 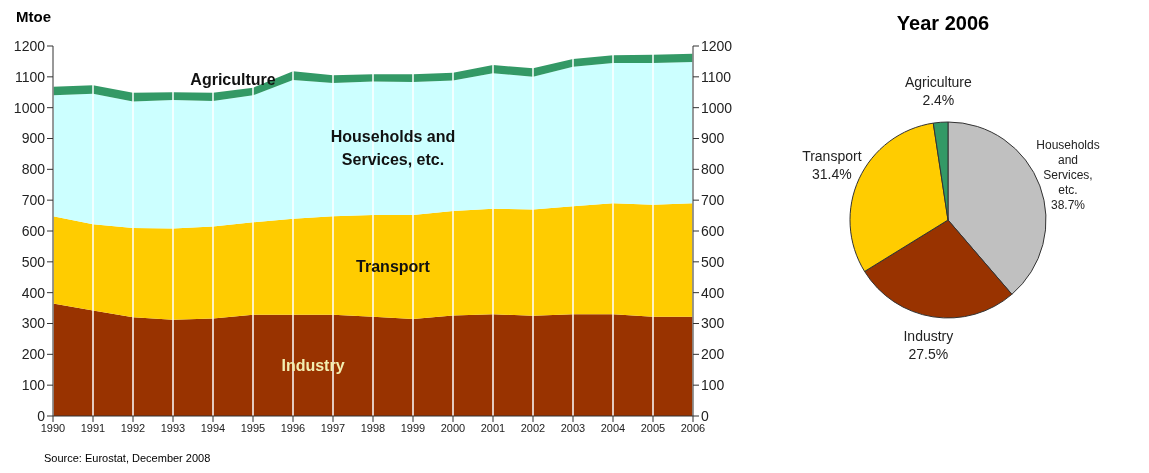 What do you see at coordinates (613, 427) in the screenshot?
I see `x-tick-label: 2004` at bounding box center [613, 427].